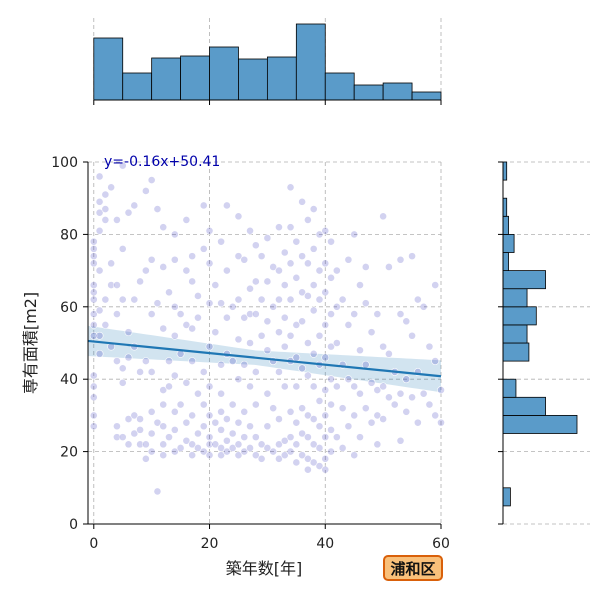  I want to click on x-tick-label: 40, so click(325, 544).